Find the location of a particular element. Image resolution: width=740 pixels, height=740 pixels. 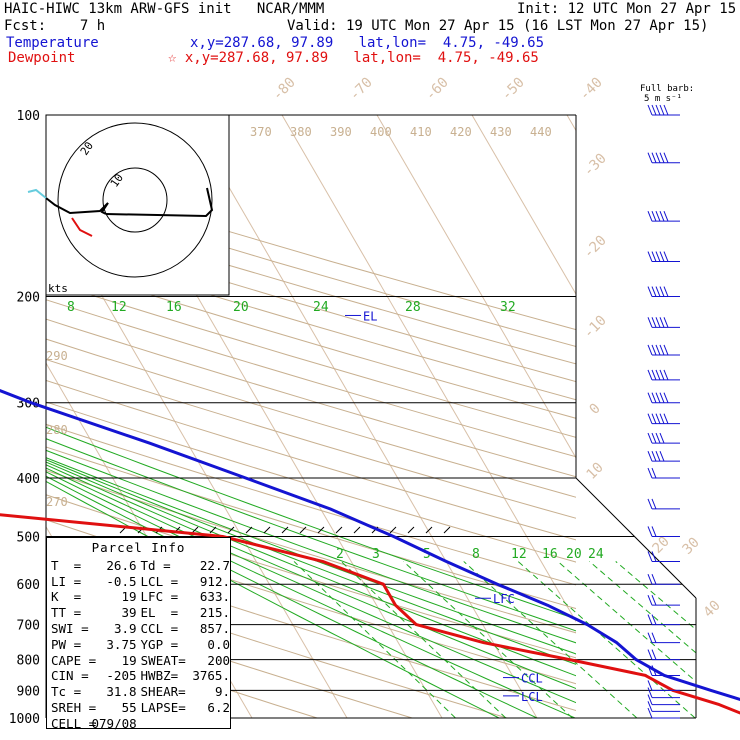

parcel-info-value: 31.8 is located at coordinates (121, 692).